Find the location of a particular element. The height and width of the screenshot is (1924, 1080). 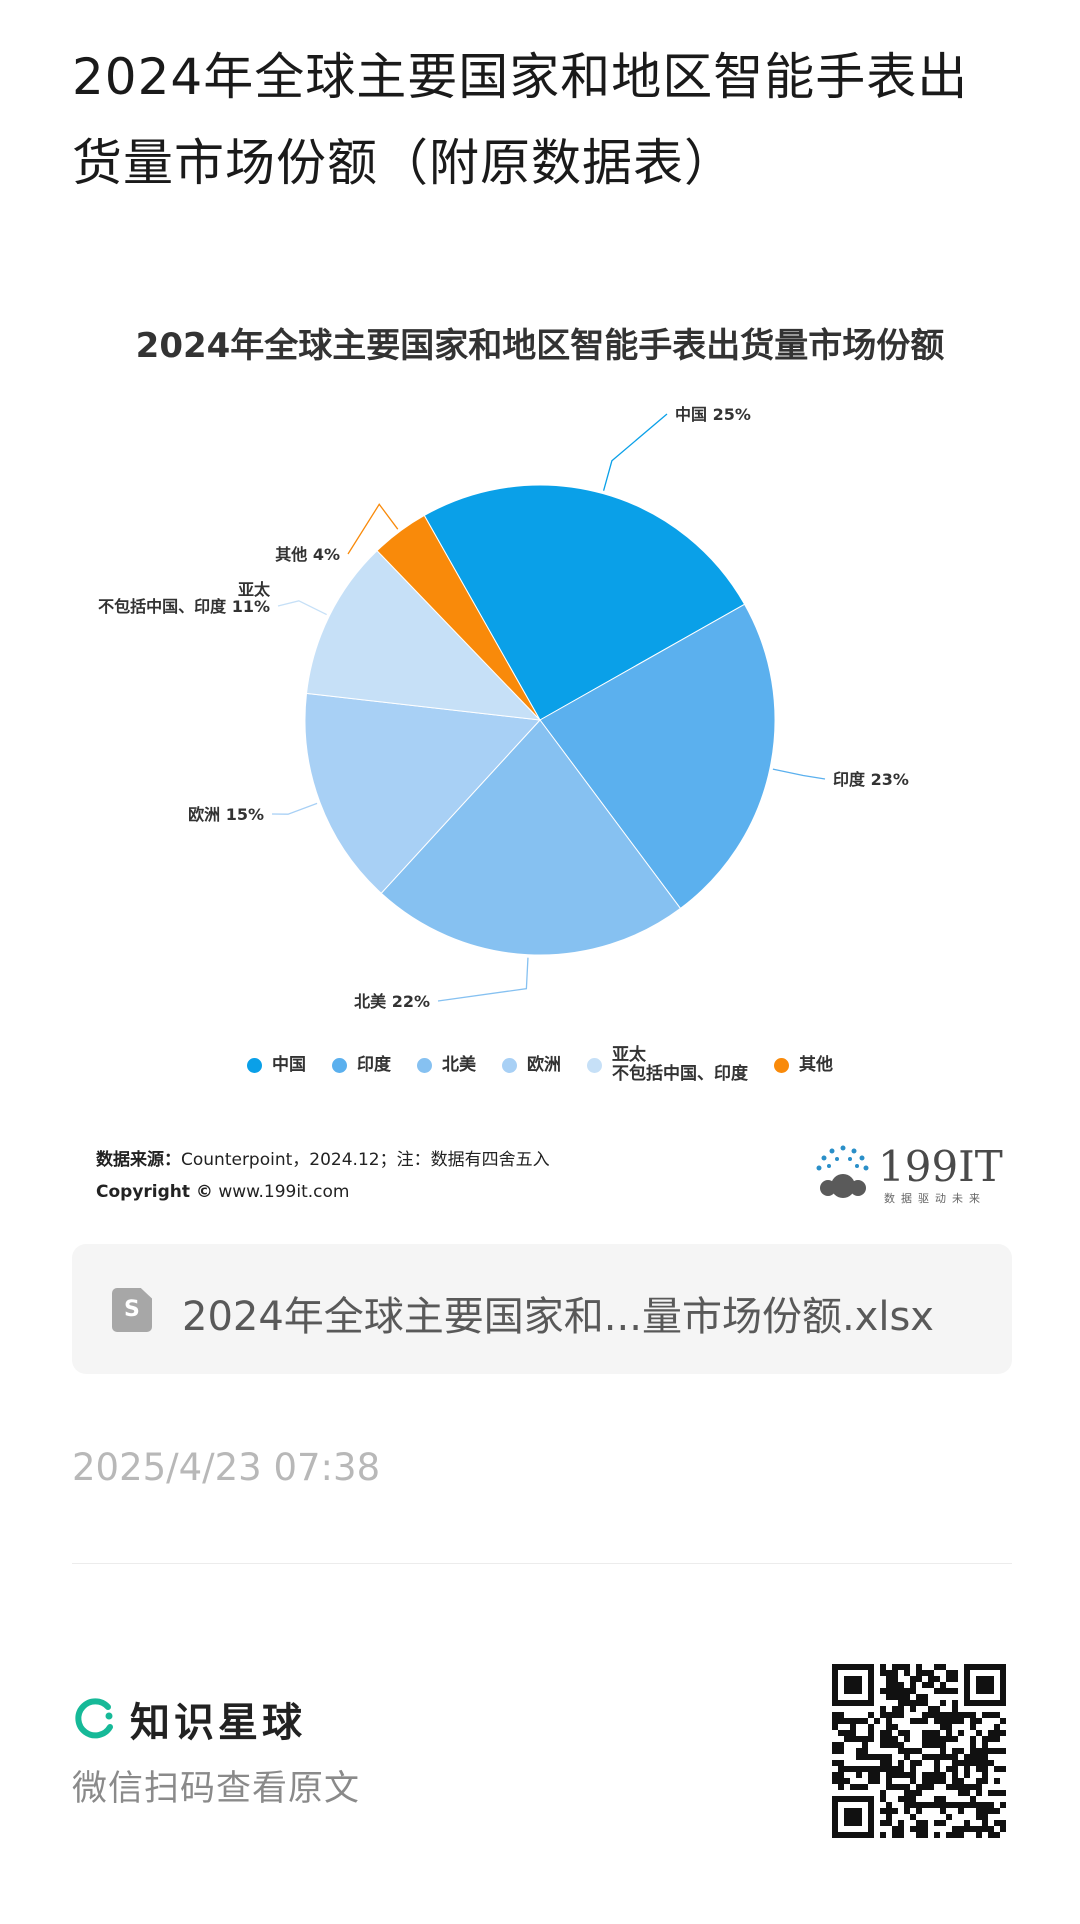

logo-199it: 199IT 数据驱动未来 is located at coordinates (906, 1175).